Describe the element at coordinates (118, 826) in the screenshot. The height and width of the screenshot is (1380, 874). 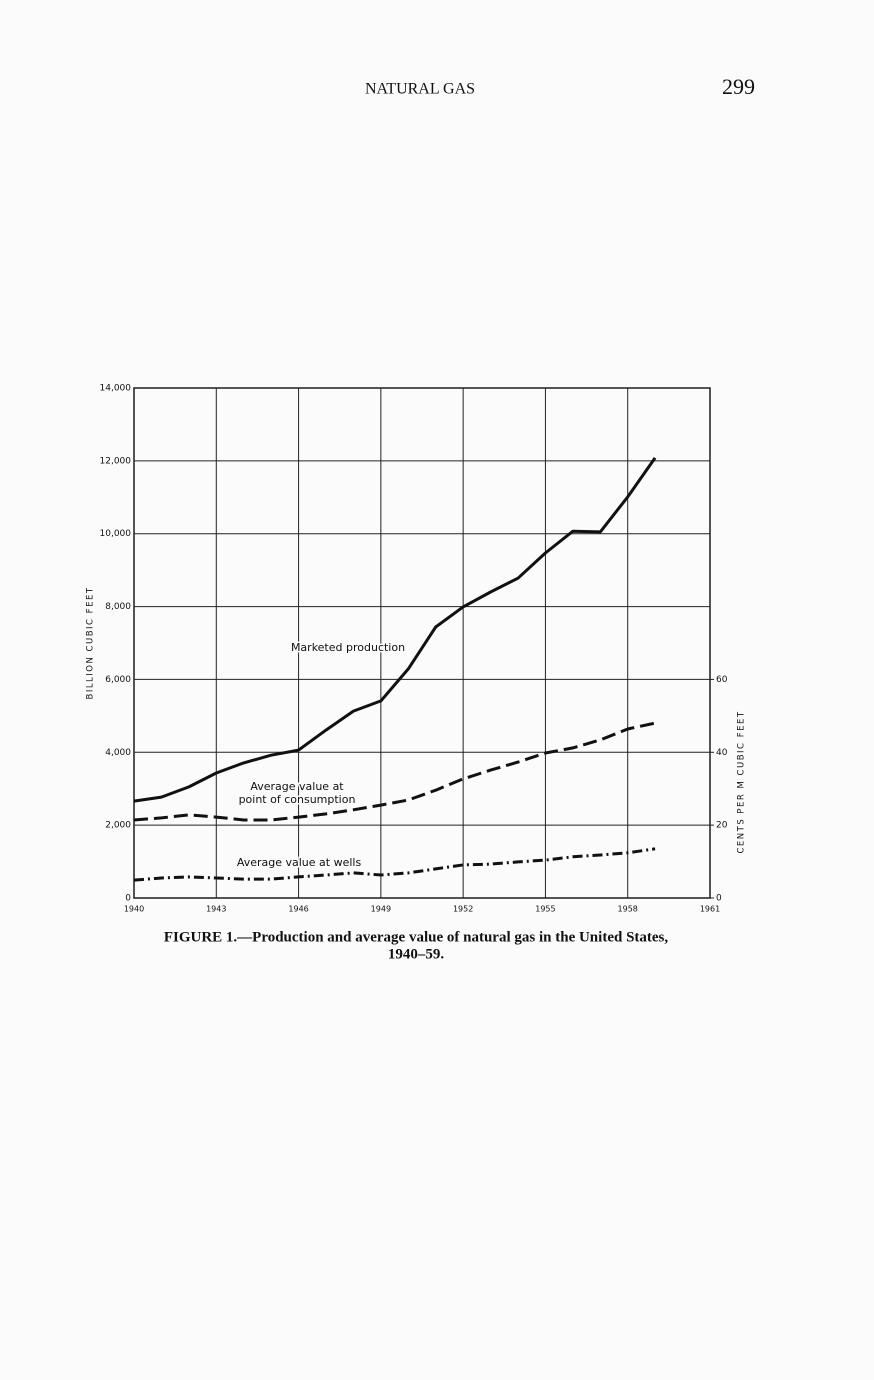
I see `y-tick-label: 2,000` at that location.